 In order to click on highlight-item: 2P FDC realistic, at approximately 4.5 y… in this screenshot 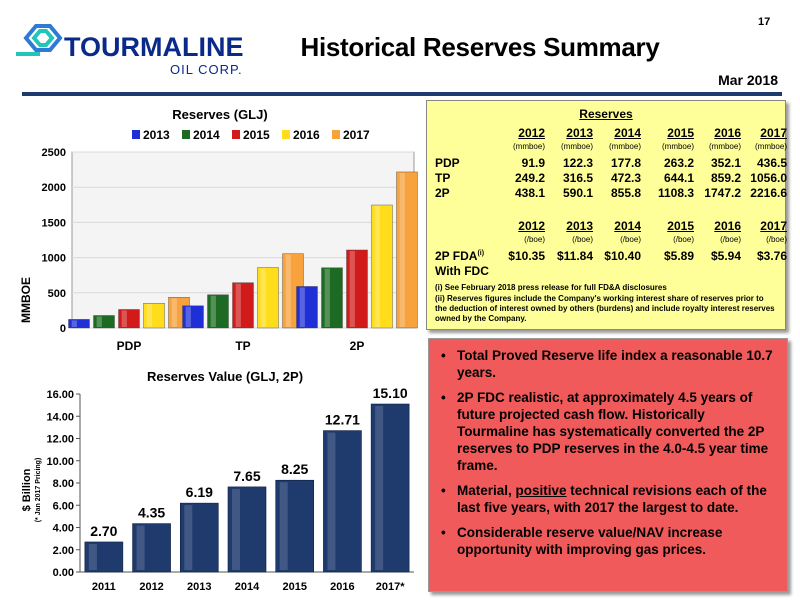, I will do `click(609, 431)`.